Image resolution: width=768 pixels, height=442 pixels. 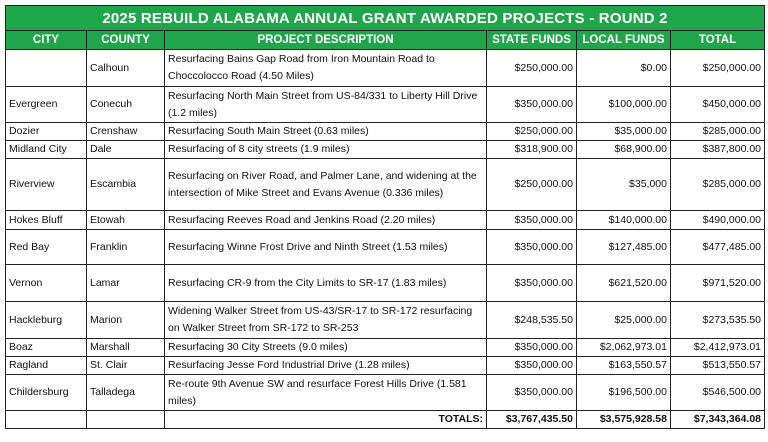 What do you see at coordinates (46, 149) in the screenshot?
I see `city-cell: Midland City` at bounding box center [46, 149].